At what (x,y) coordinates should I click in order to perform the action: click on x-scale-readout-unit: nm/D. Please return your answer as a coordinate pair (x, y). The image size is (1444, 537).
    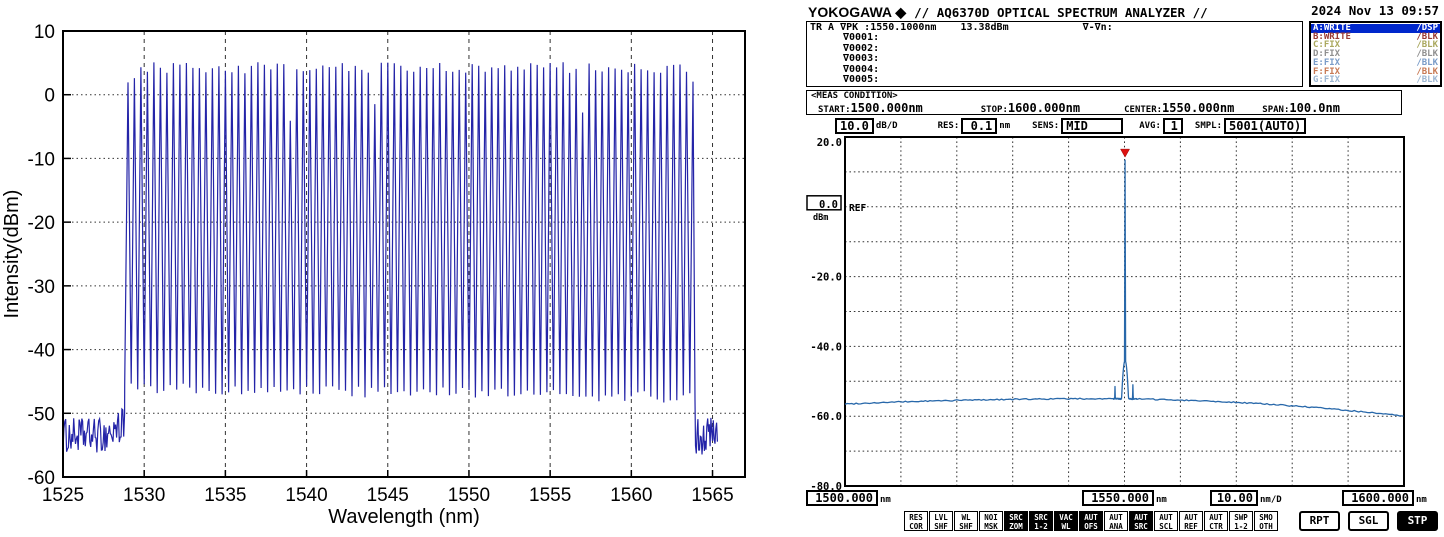
    Looking at the image, I should click on (1271, 500).